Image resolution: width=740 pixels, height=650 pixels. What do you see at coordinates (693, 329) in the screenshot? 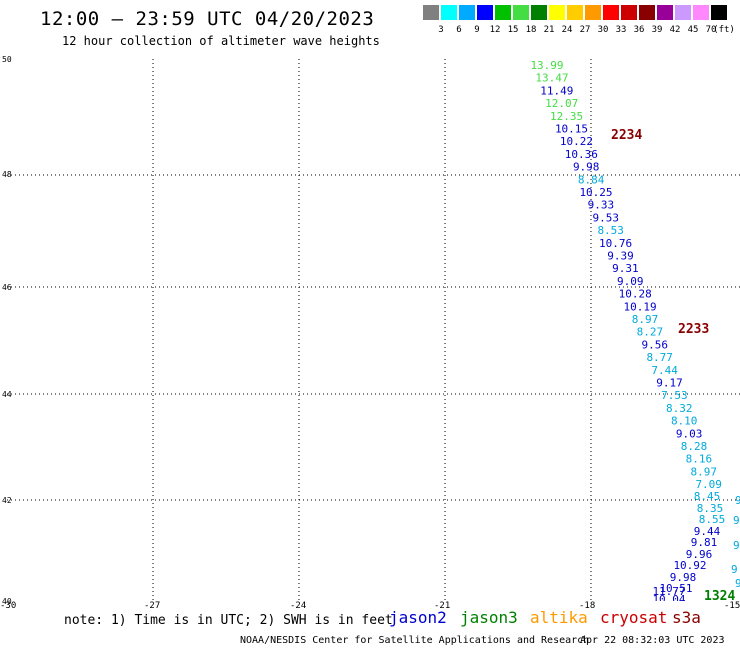
I see `pass-time-label: 2233` at bounding box center [693, 329].